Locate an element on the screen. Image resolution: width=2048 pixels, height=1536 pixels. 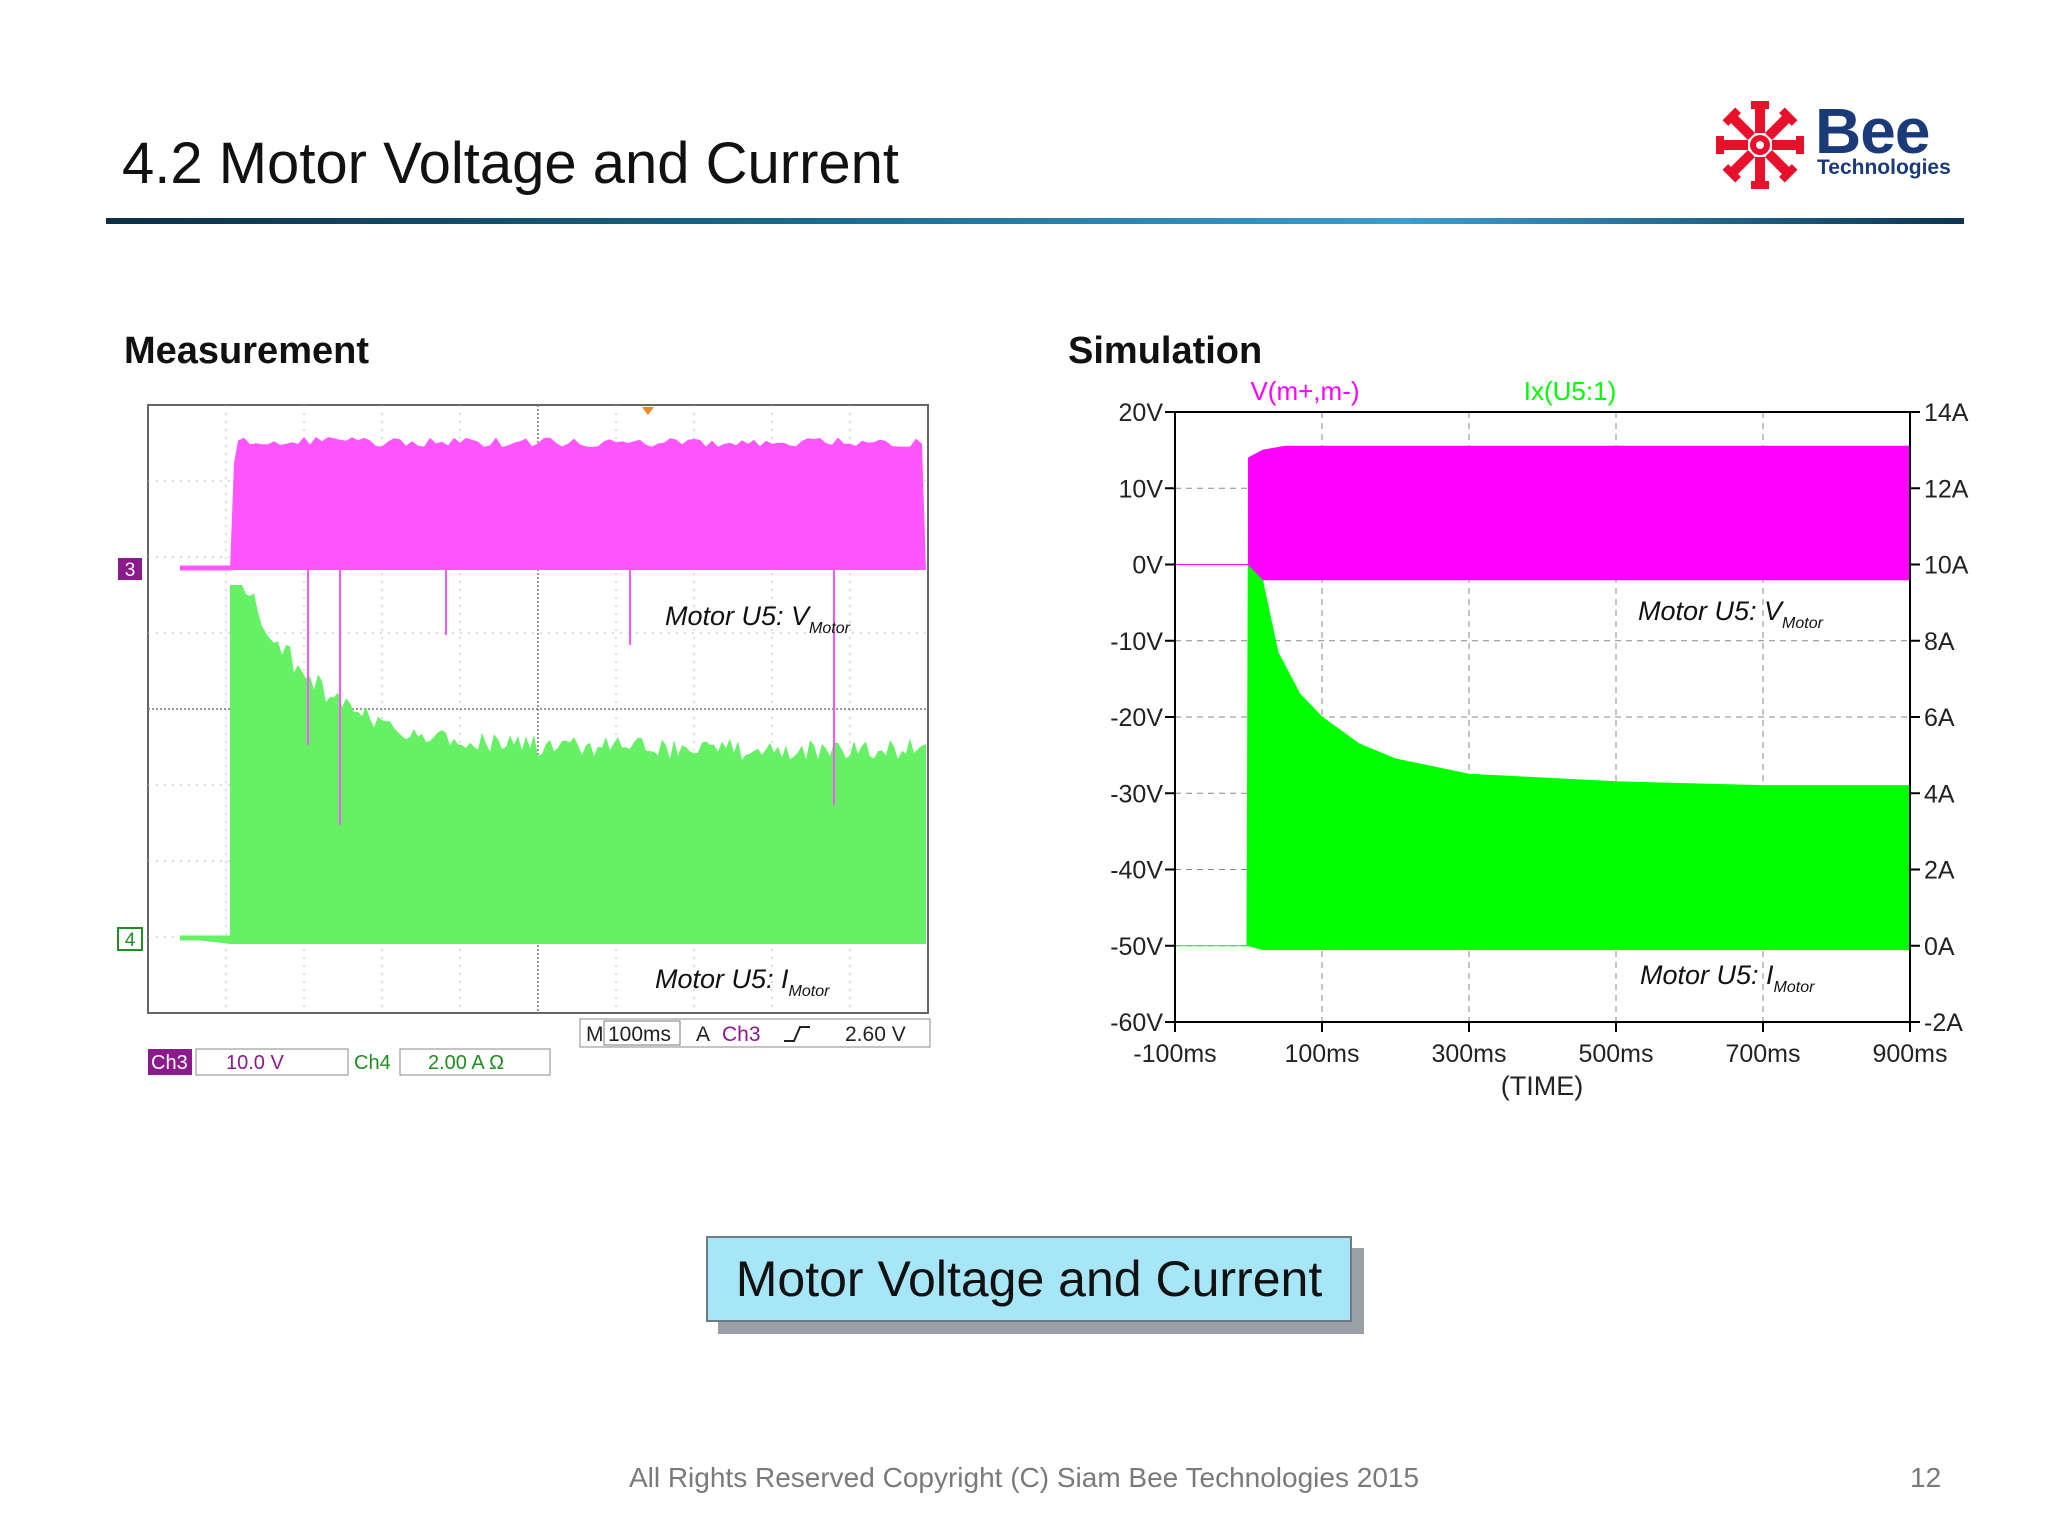
legend-voltage: V(m+,m-) is located at coordinates (1304, 391).